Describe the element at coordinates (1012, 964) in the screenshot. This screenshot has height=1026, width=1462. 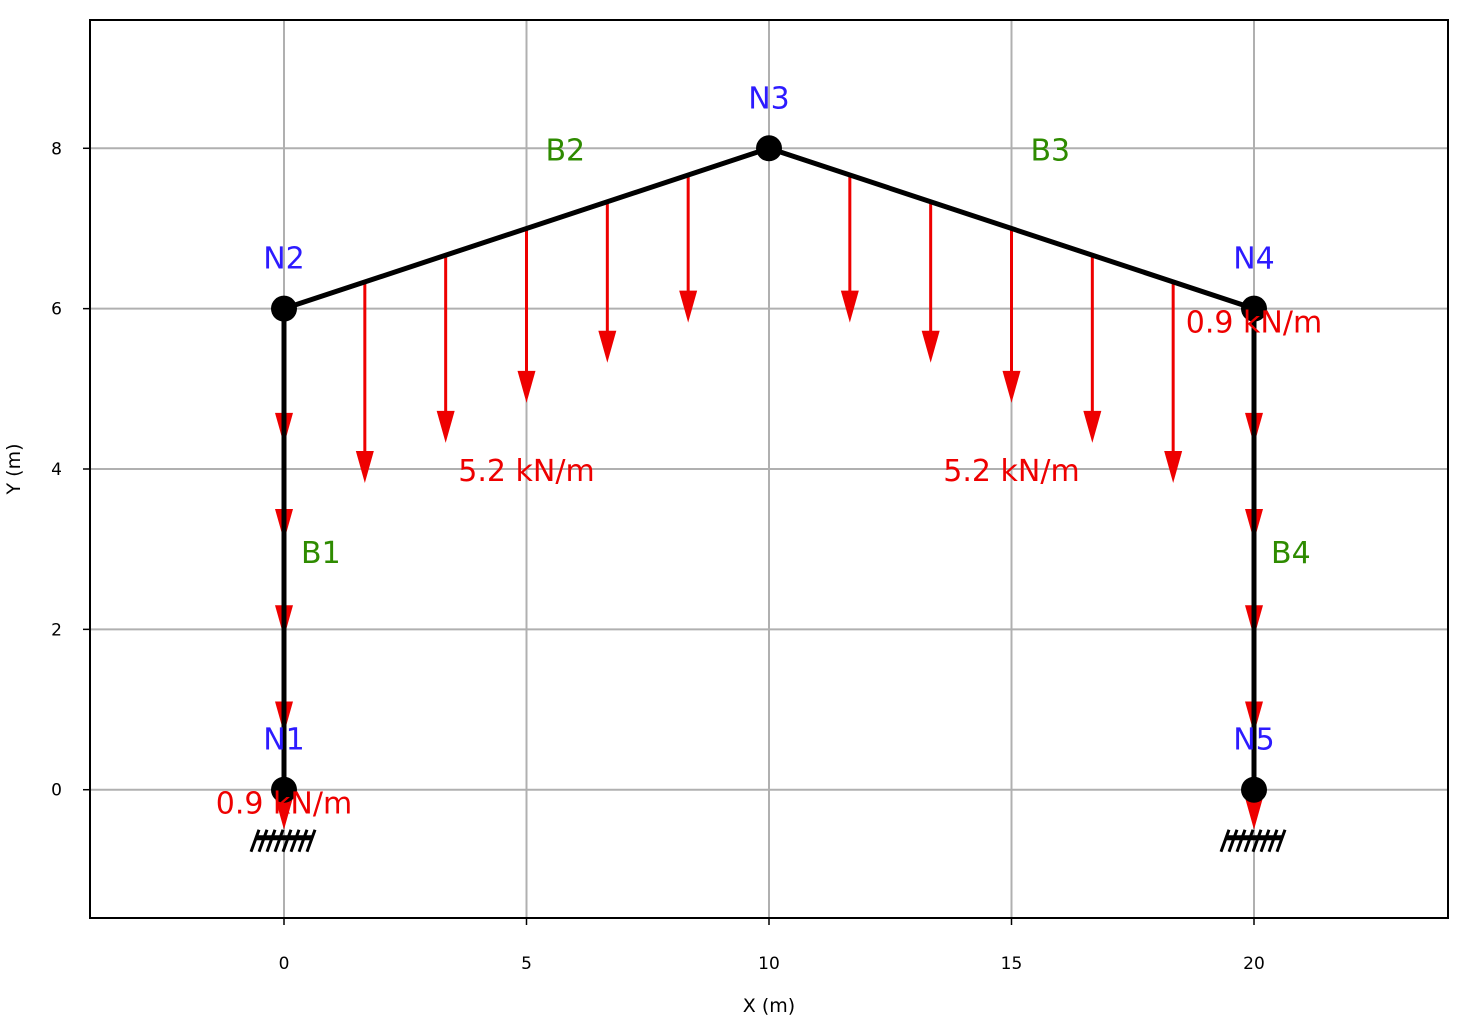
I see `x-tick-label: 15` at that location.